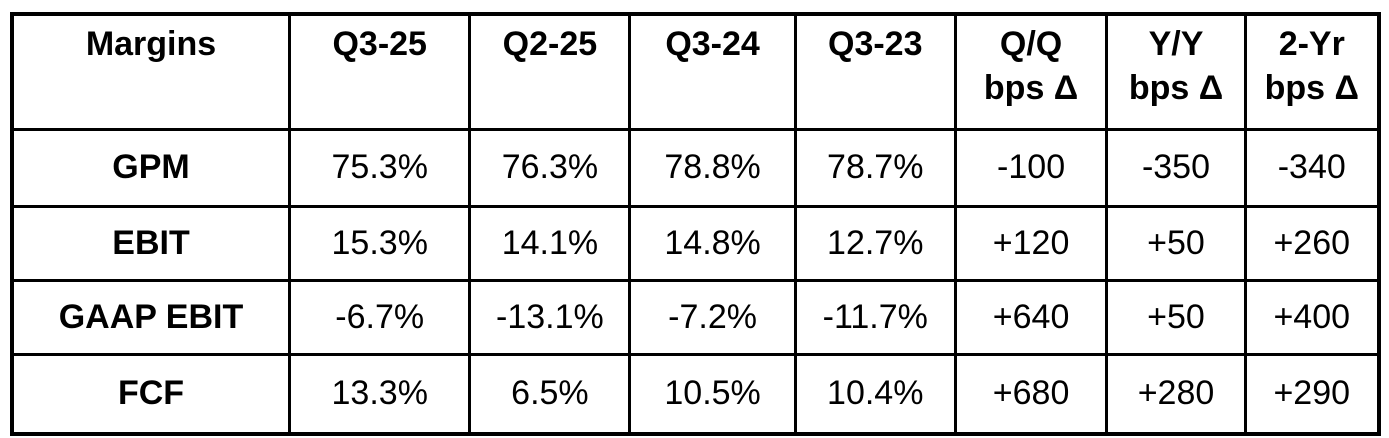  Describe the element at coordinates (1312, 317) in the screenshot. I see `cell-gaap-ebit-2yr-bps: +400` at that location.